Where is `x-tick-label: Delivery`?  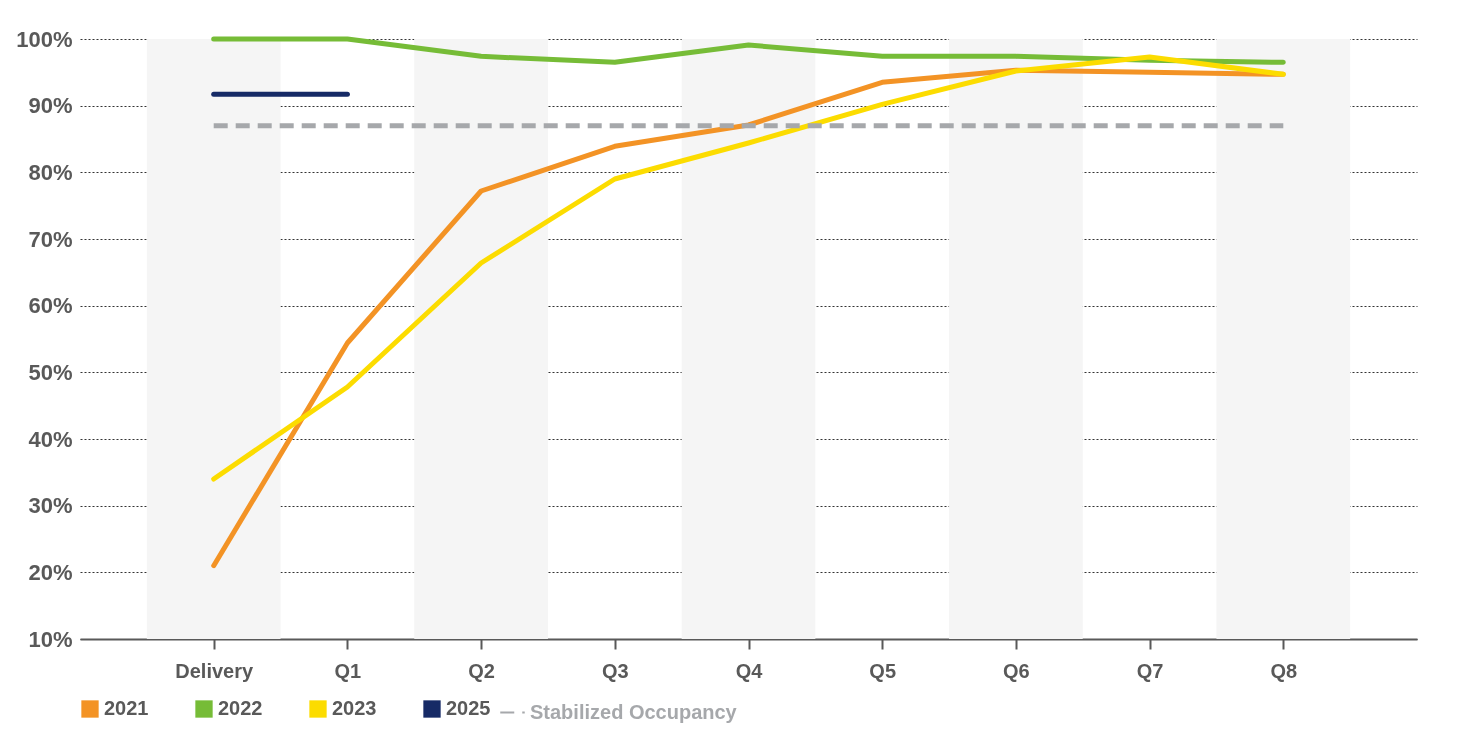
x-tick-label: Delivery is located at coordinates (214, 670).